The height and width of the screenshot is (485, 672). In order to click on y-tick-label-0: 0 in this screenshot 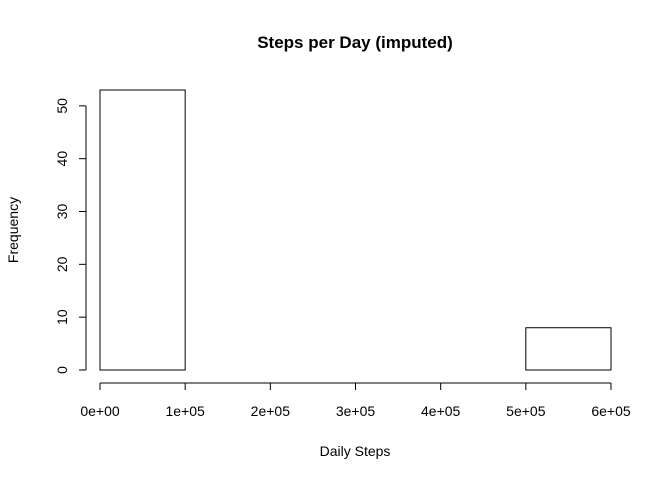, I will do `click(62, 370)`.